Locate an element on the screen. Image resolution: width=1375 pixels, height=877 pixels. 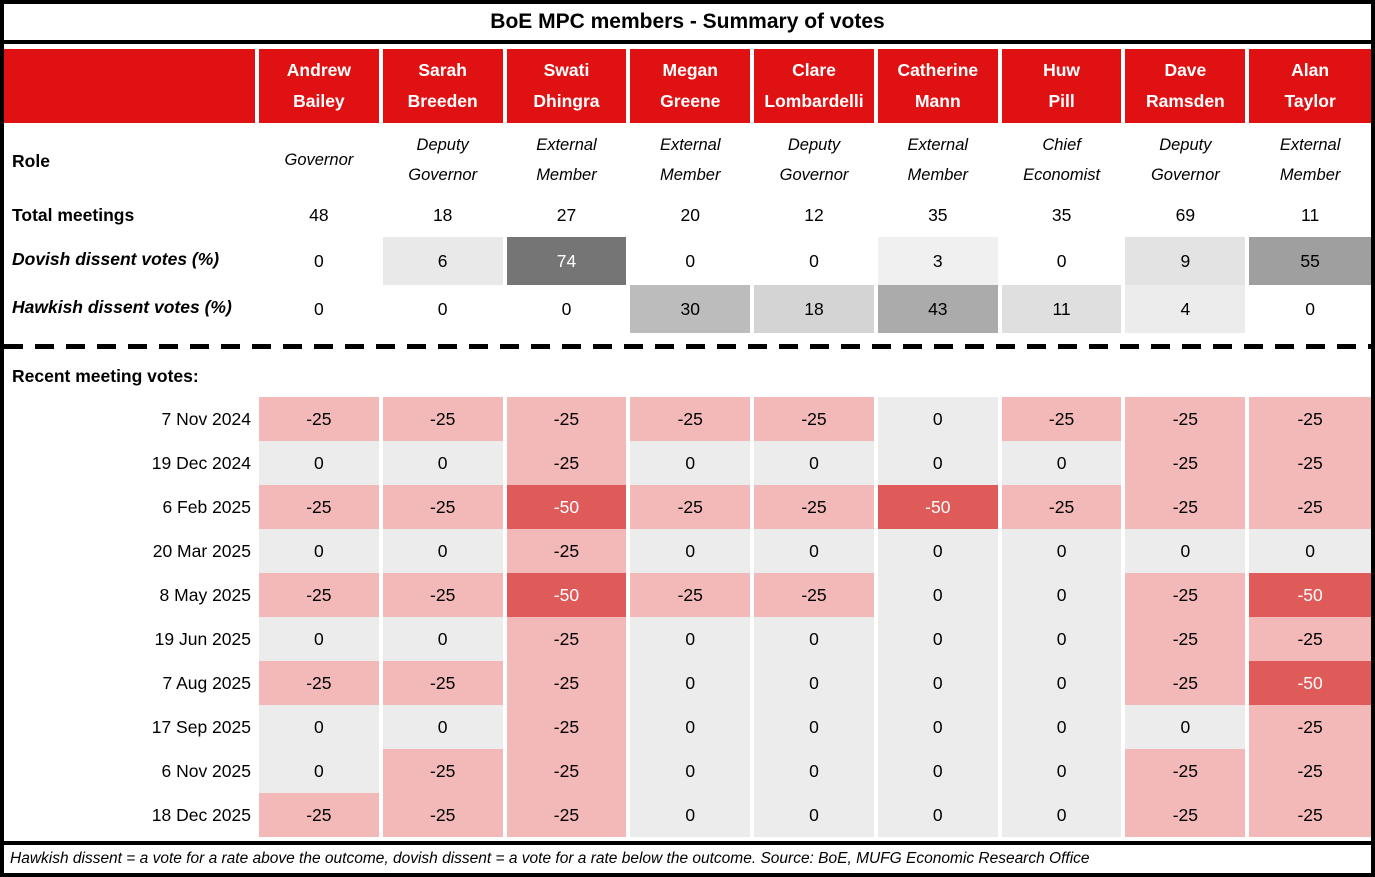
total-meetings-cell: 11 is located at coordinates (1309, 215).